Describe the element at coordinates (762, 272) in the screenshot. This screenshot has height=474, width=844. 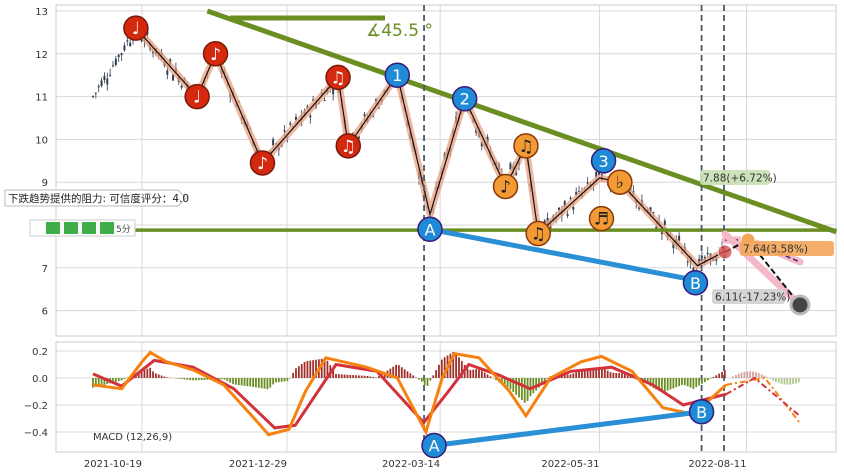
I see `projection-line-low` at that location.